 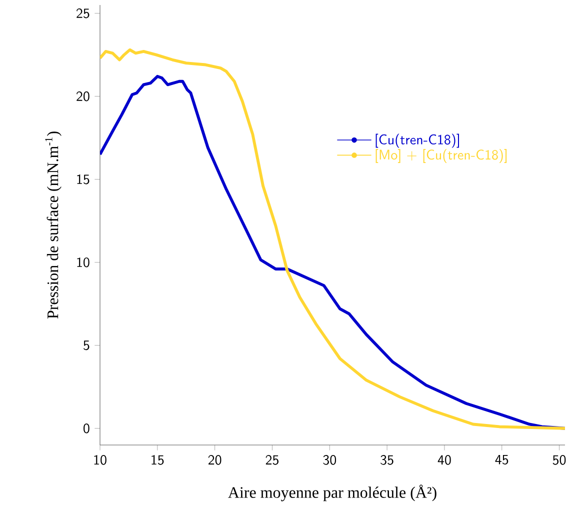 I want to click on y-tick-label: 25, so click(x=83, y=13).